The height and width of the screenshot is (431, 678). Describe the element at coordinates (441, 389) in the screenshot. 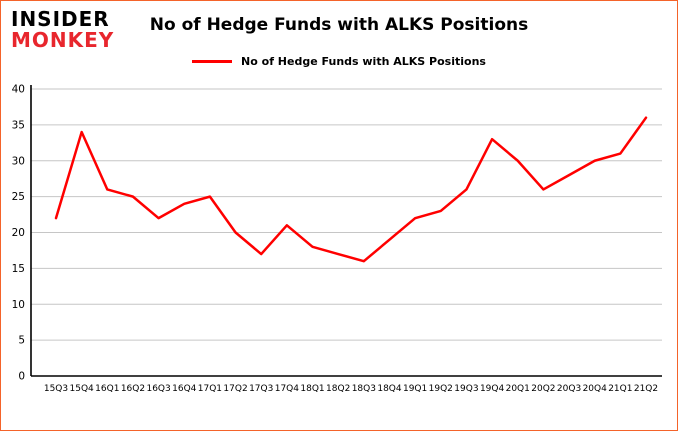

I see `x-tick-label: 19Q2` at that location.